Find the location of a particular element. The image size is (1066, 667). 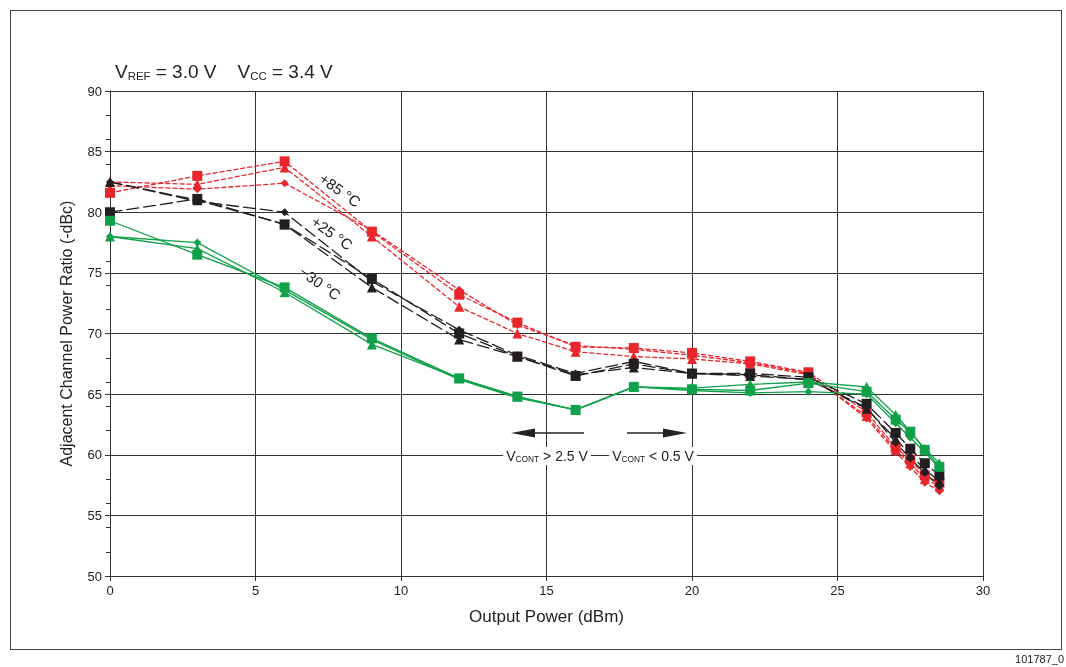

y-axis-title: Adjacent Channel Power Ratio (-dBc) is located at coordinates (66, 333).